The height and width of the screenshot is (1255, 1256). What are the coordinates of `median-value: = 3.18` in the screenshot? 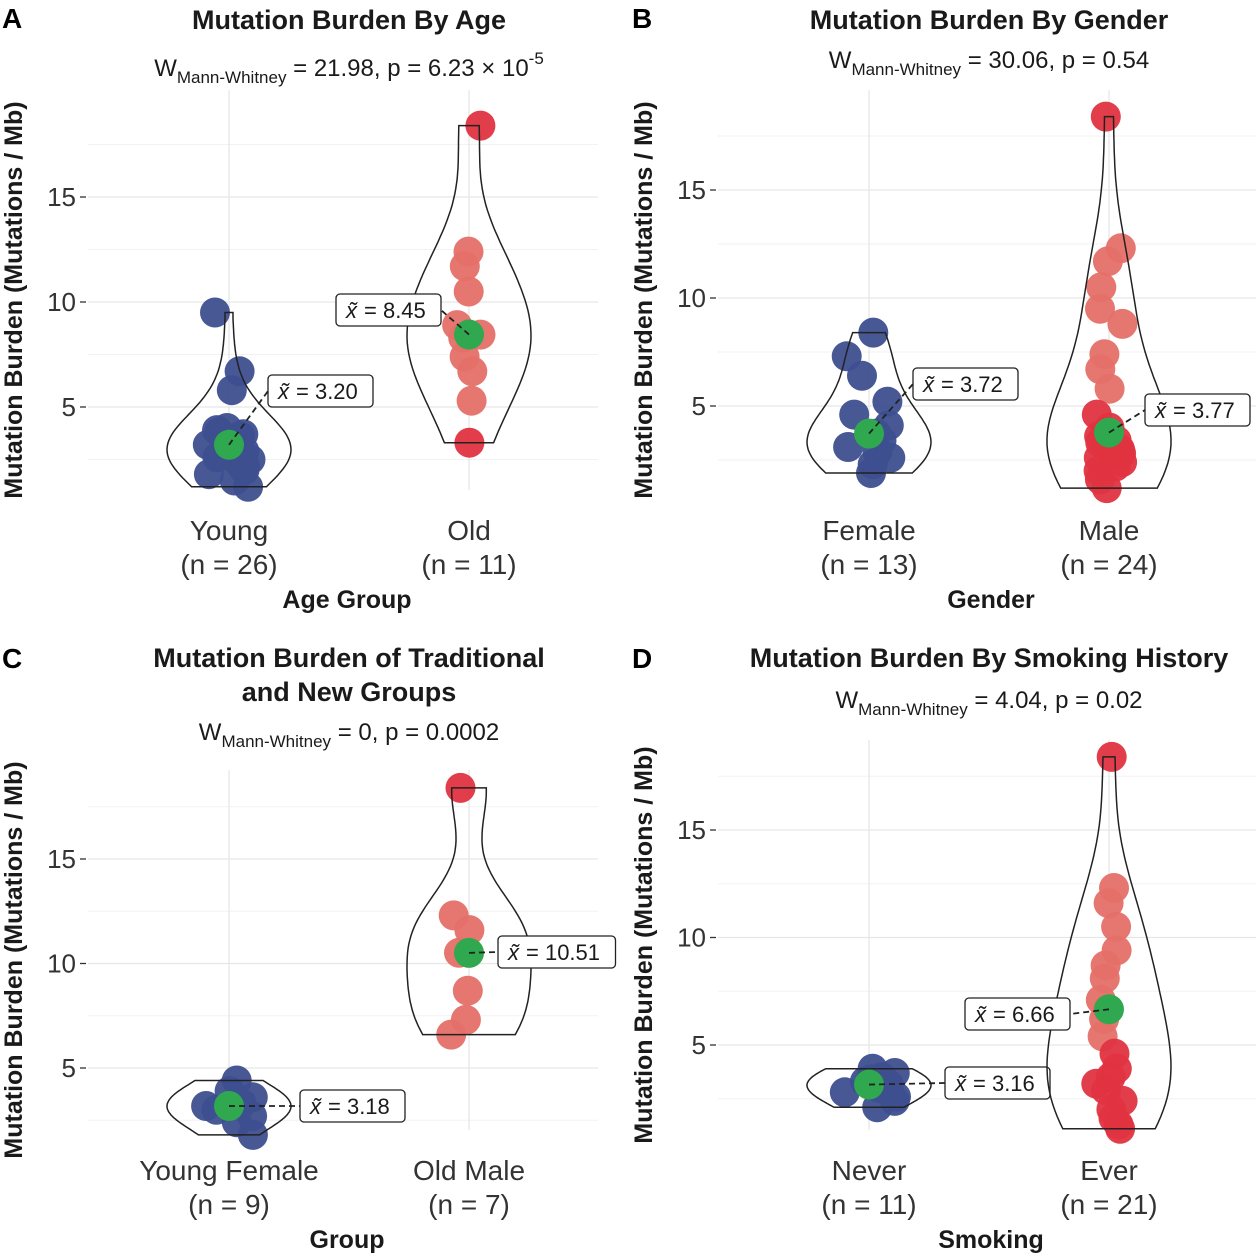 It's located at (359, 1106).